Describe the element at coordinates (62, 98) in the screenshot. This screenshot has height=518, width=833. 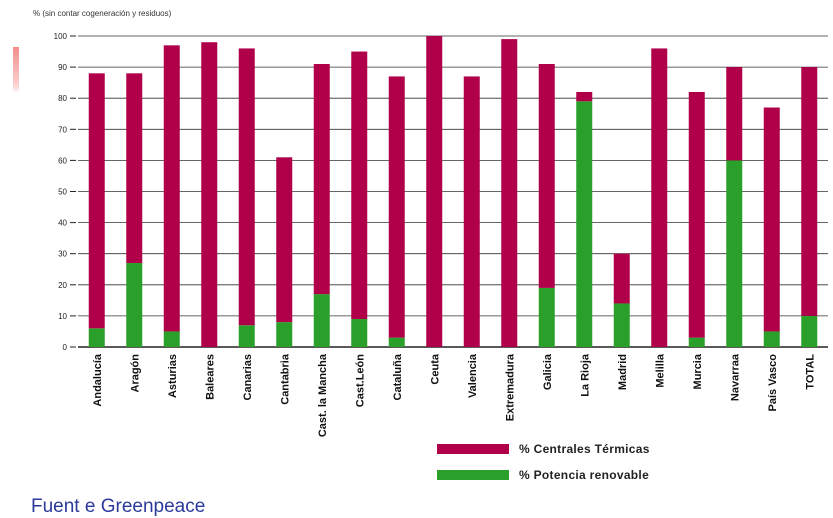
I see `y-tick-label: 80` at that location.